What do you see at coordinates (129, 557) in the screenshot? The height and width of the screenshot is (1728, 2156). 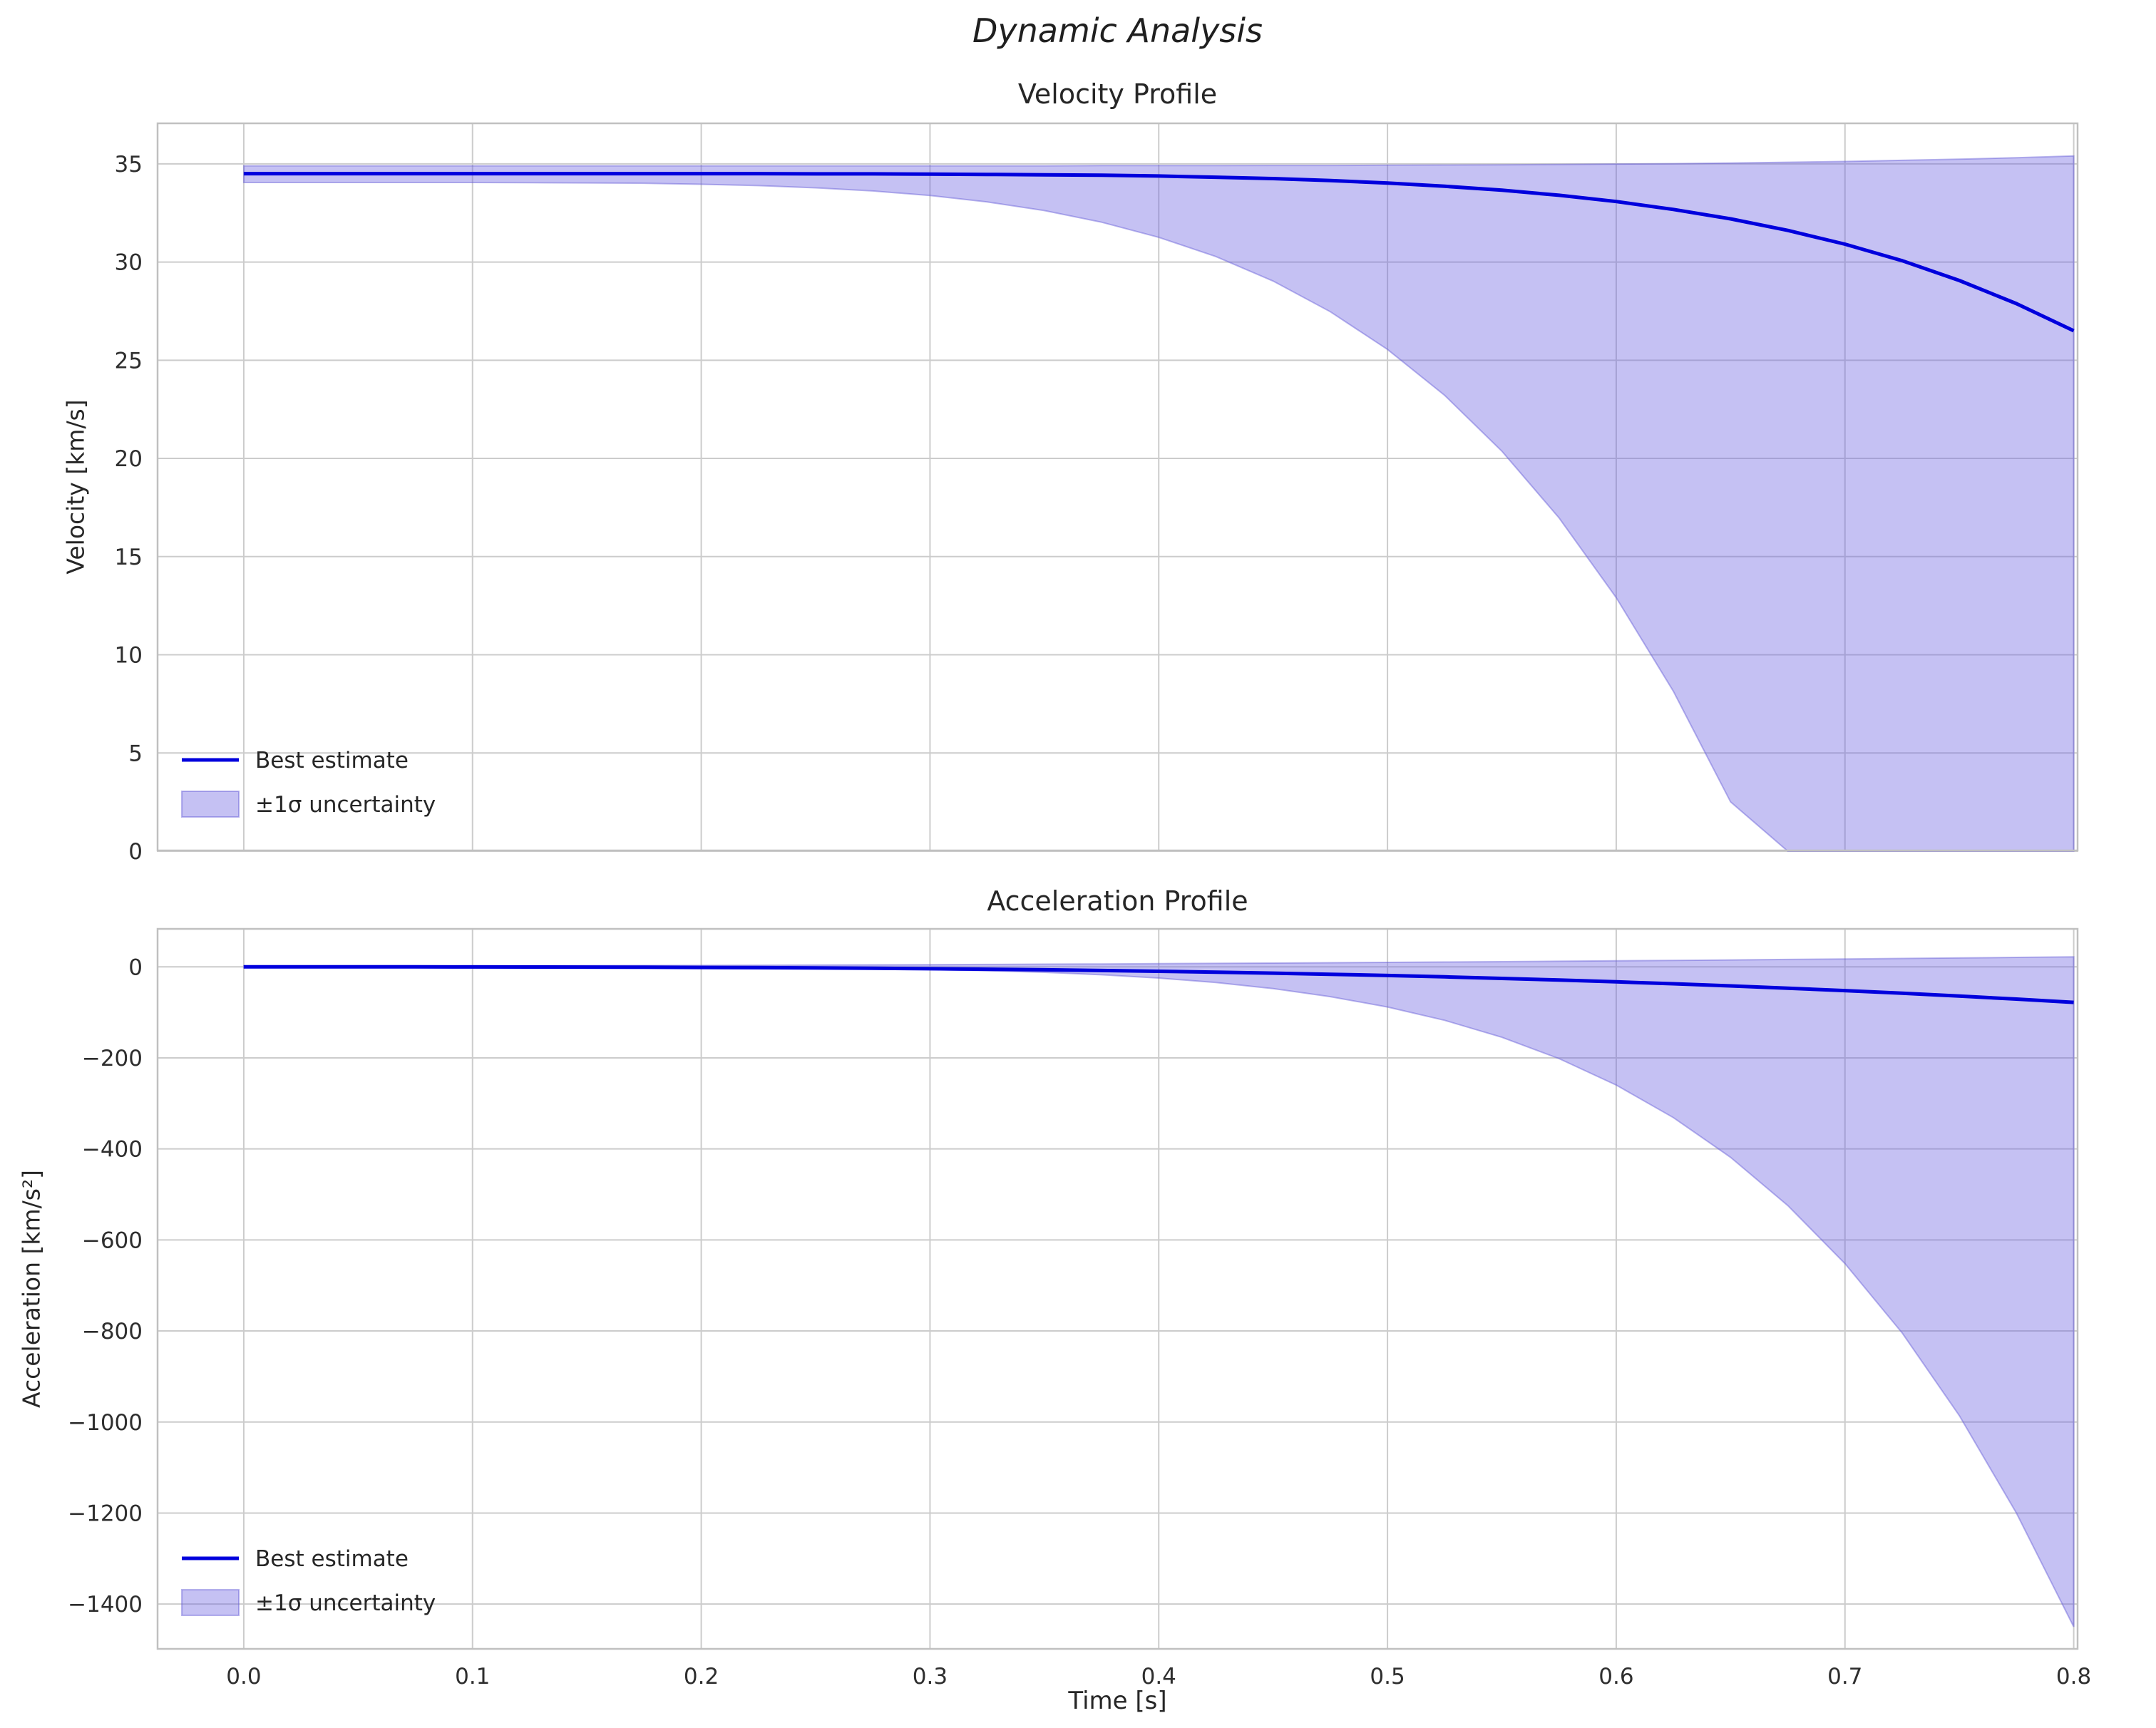 I see `y-tick-label: 15` at bounding box center [129, 557].